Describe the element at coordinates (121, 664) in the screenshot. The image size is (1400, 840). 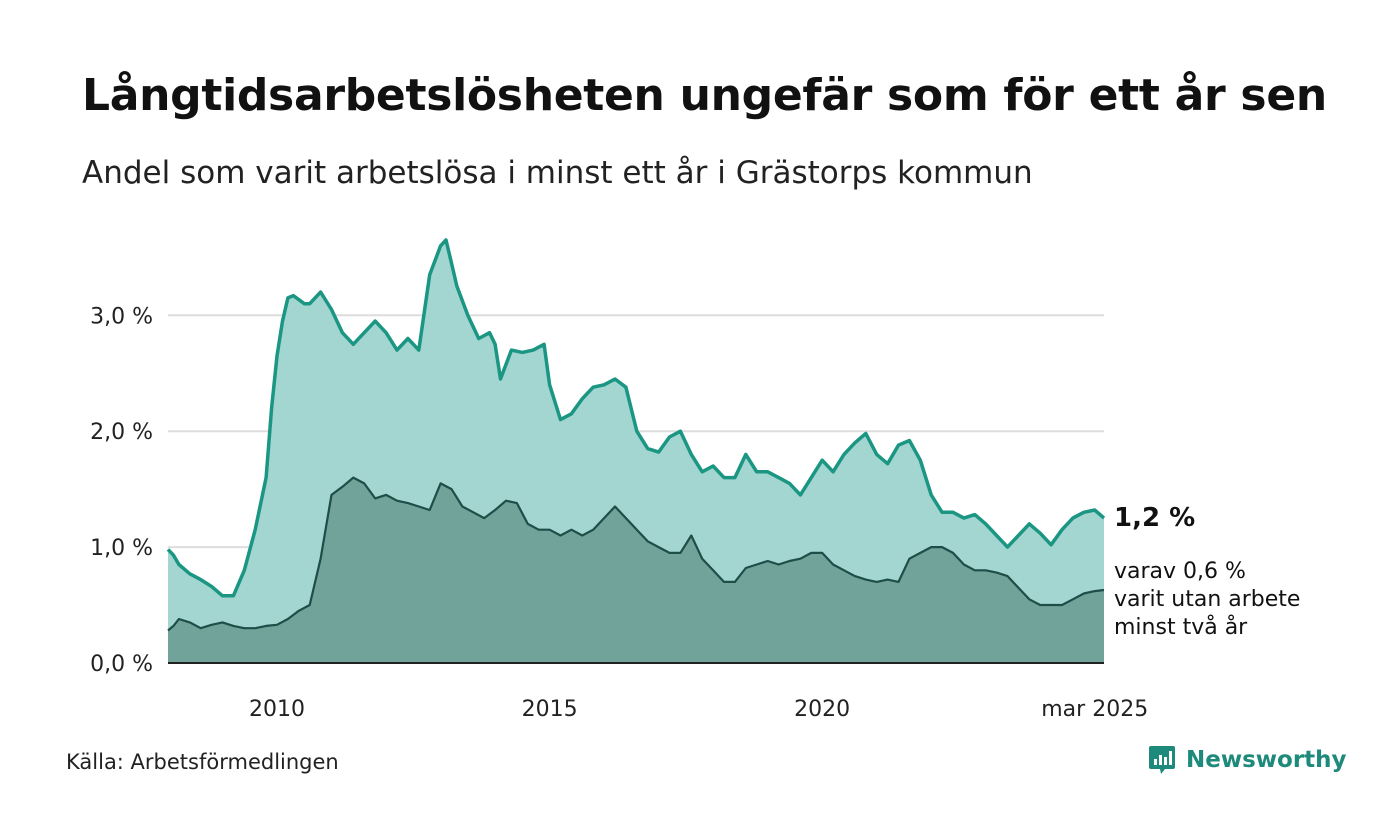
I see `y-tick-label-0: 0,0 %` at that location.